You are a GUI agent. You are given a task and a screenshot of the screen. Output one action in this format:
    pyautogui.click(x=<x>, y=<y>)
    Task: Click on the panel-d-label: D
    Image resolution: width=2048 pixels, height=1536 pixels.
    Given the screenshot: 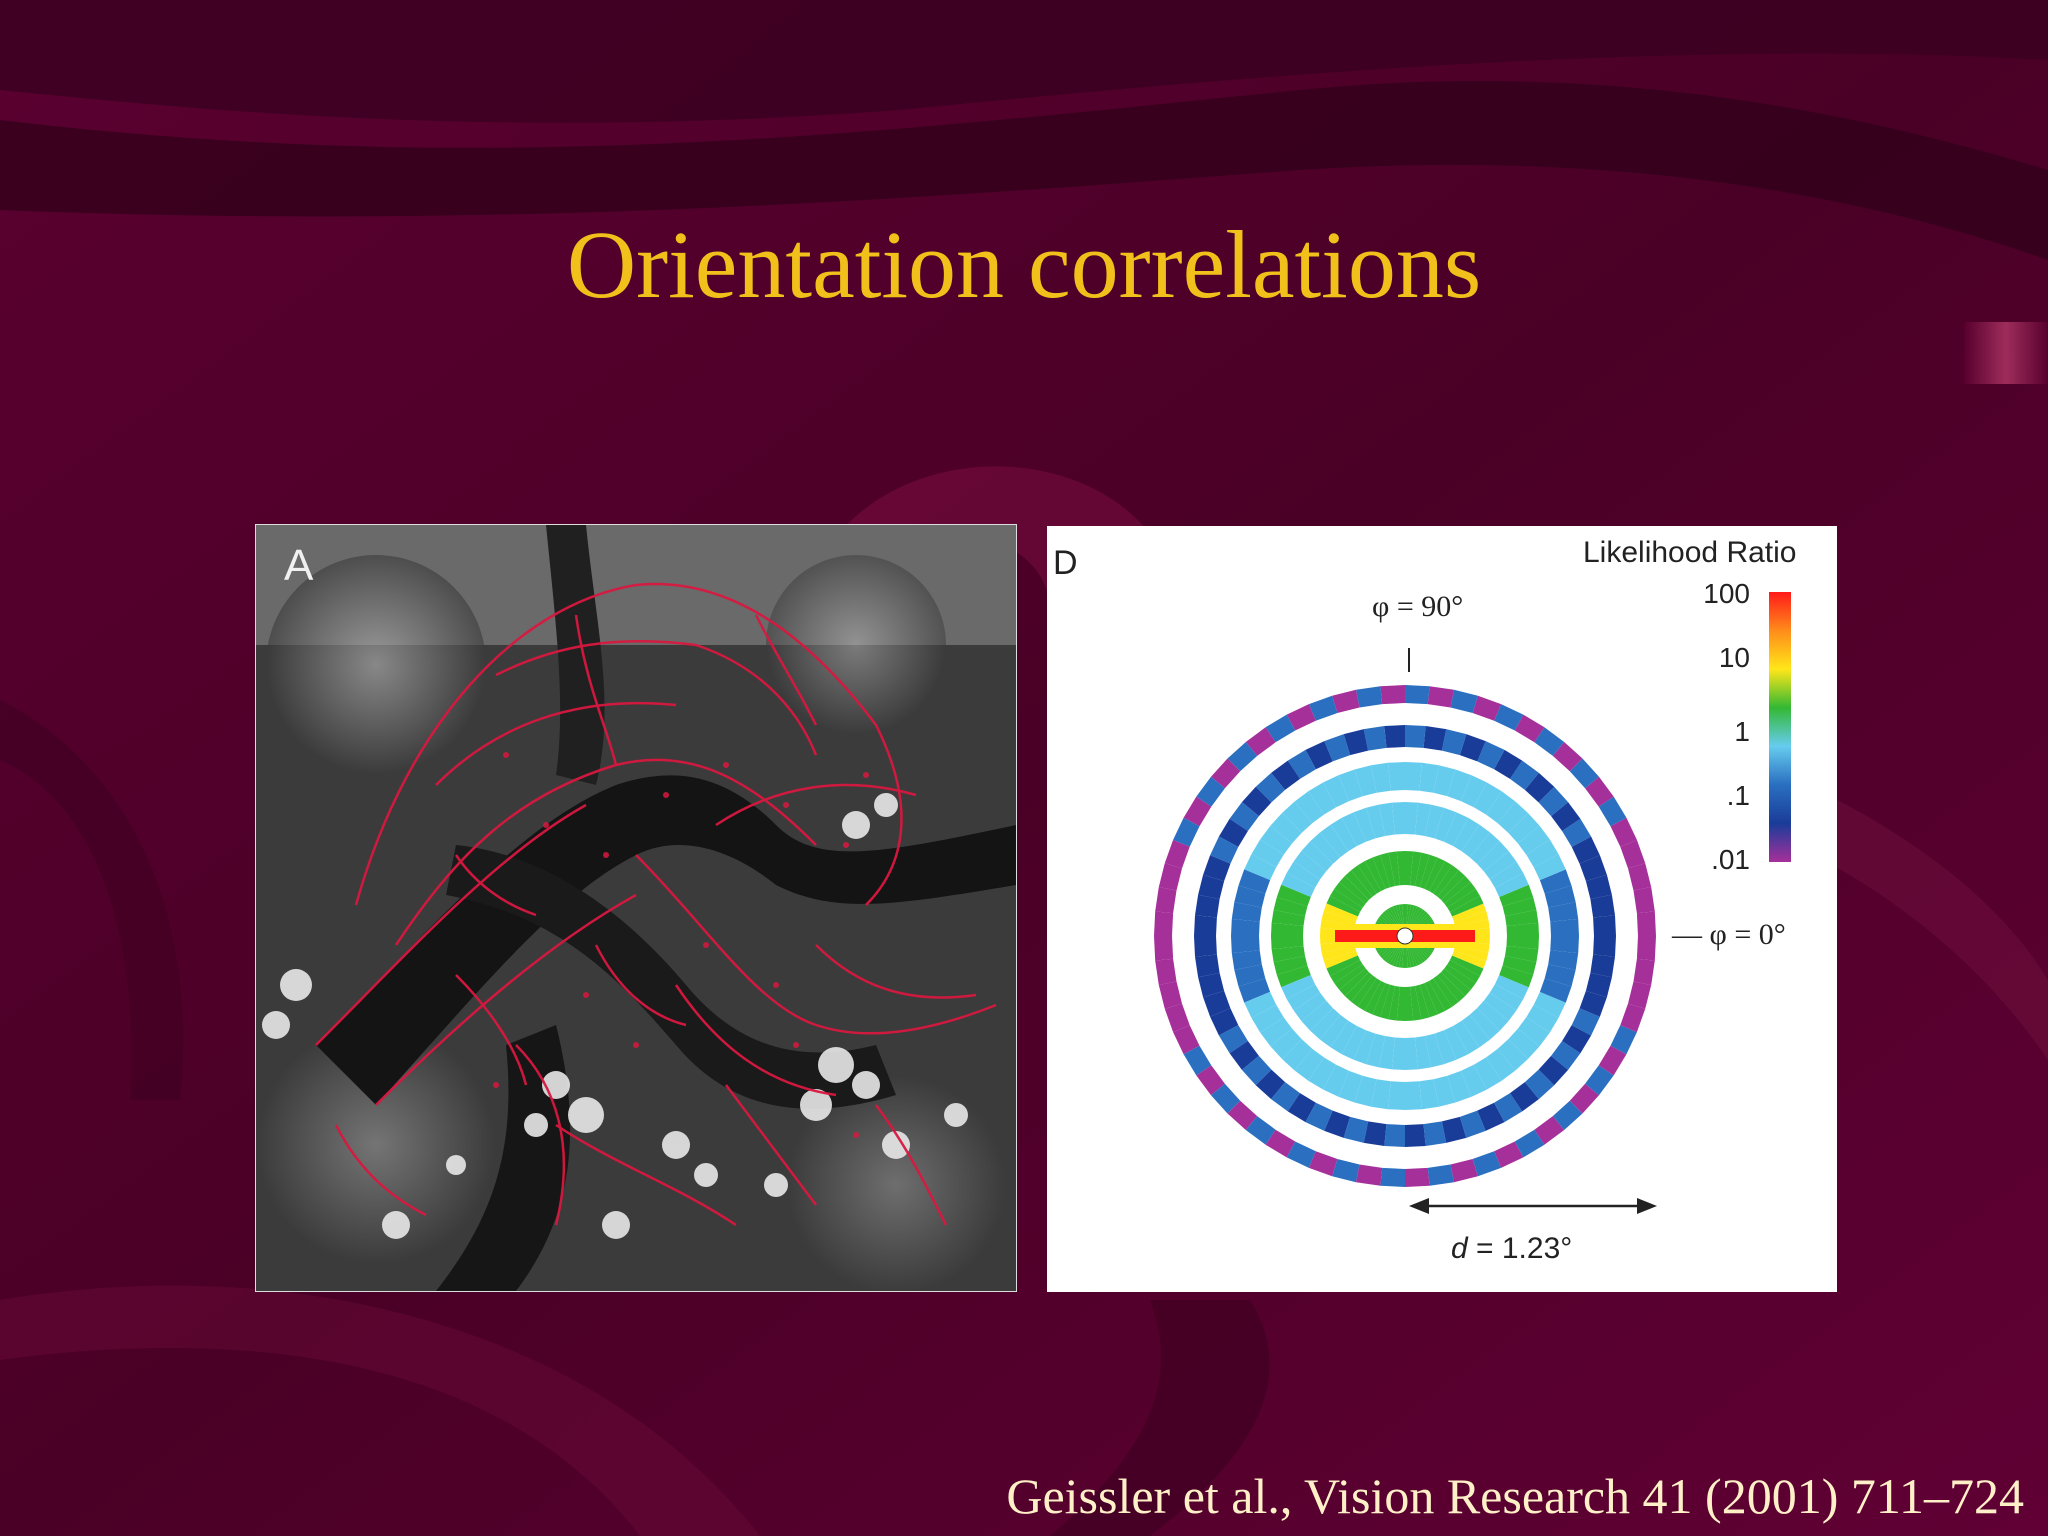 What is the action you would take?
    pyautogui.click(x=1065, y=563)
    